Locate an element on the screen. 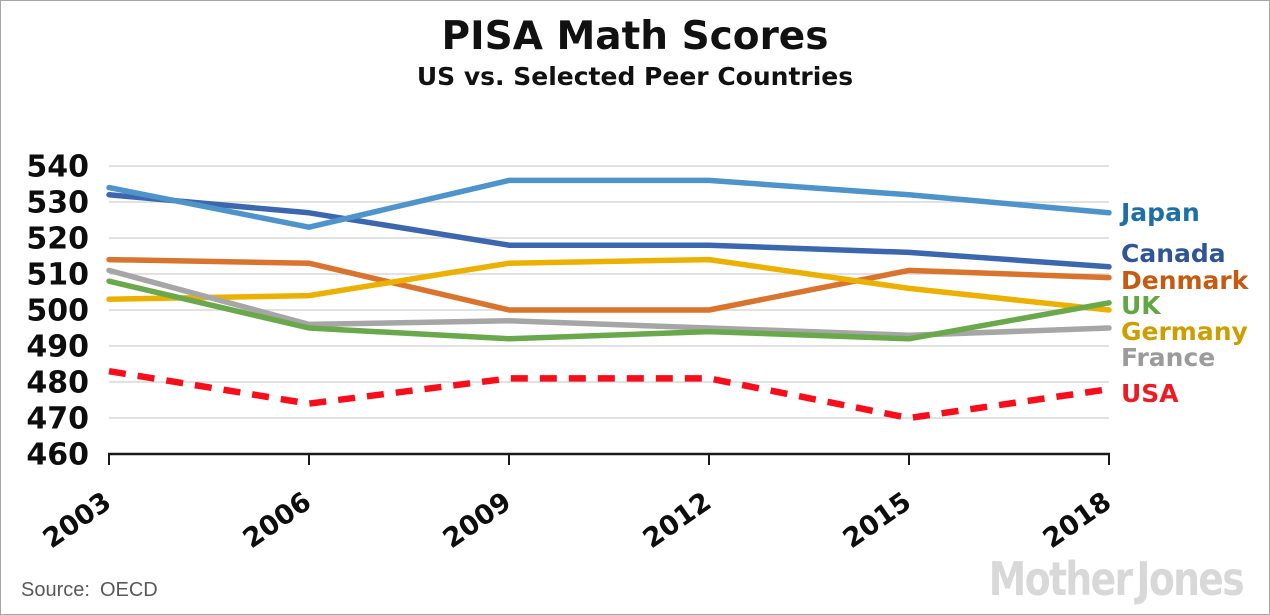  series-line-germany is located at coordinates (609, 284).